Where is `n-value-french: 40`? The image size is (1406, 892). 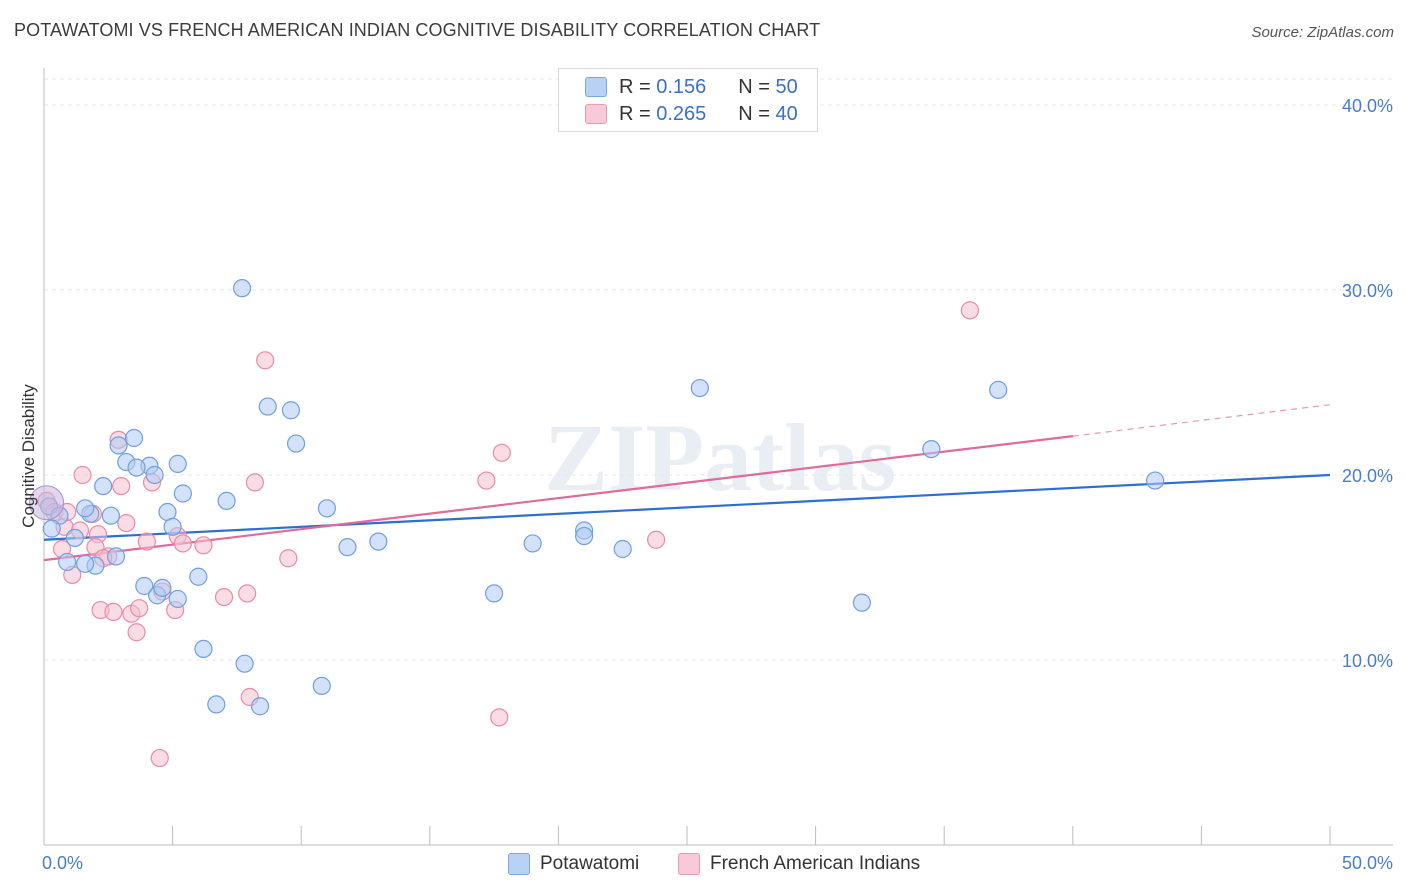 n-value-french: 40 is located at coordinates (786, 113).